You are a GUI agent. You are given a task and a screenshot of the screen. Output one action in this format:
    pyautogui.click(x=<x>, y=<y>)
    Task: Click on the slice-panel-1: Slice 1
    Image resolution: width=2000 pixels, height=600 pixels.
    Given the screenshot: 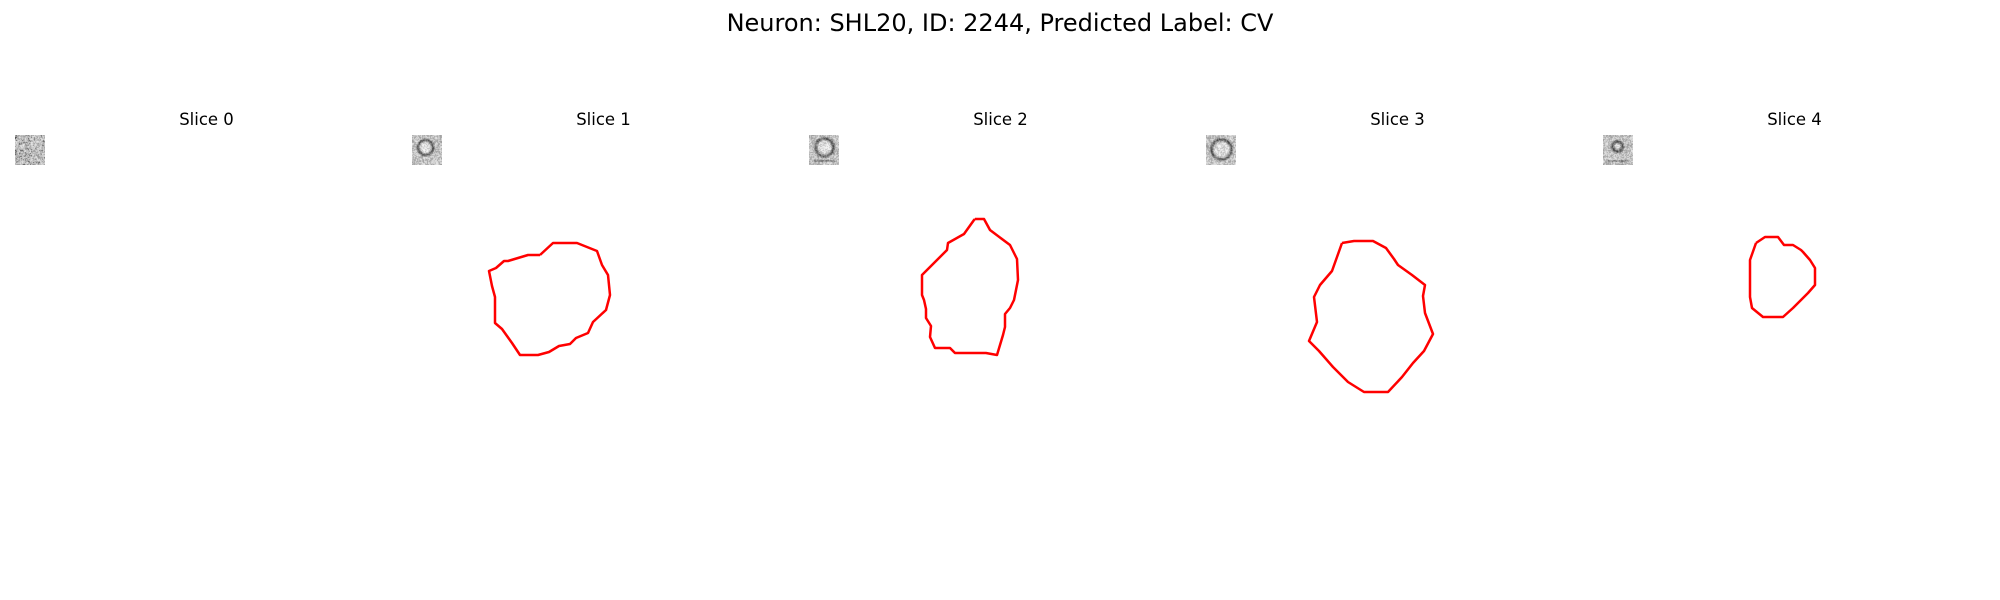 What is the action you would take?
    pyautogui.click(x=603, y=314)
    